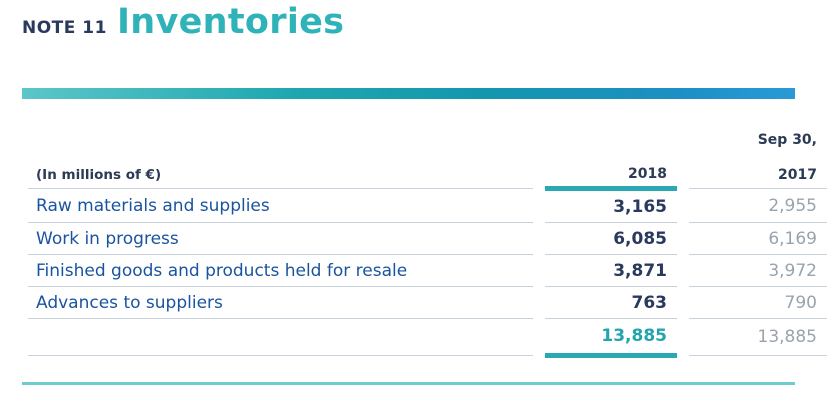 The image size is (835, 412). I want to click on date-header-previous: Sep 30,, so click(787, 140).